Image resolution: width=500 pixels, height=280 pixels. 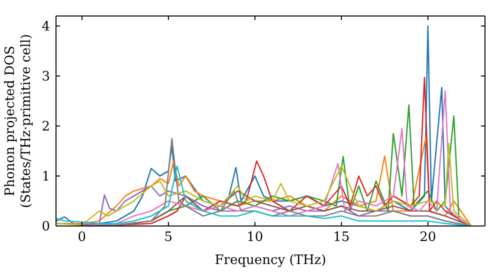 I want to click on y-tick-label: 1, so click(x=46, y=177).